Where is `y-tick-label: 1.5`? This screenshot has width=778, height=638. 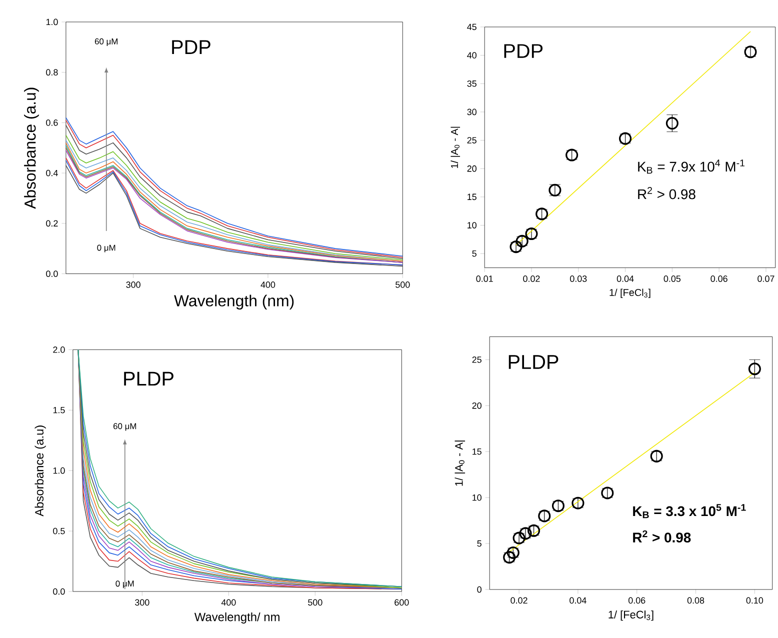 y-tick-label: 1.5 is located at coordinates (59, 410).